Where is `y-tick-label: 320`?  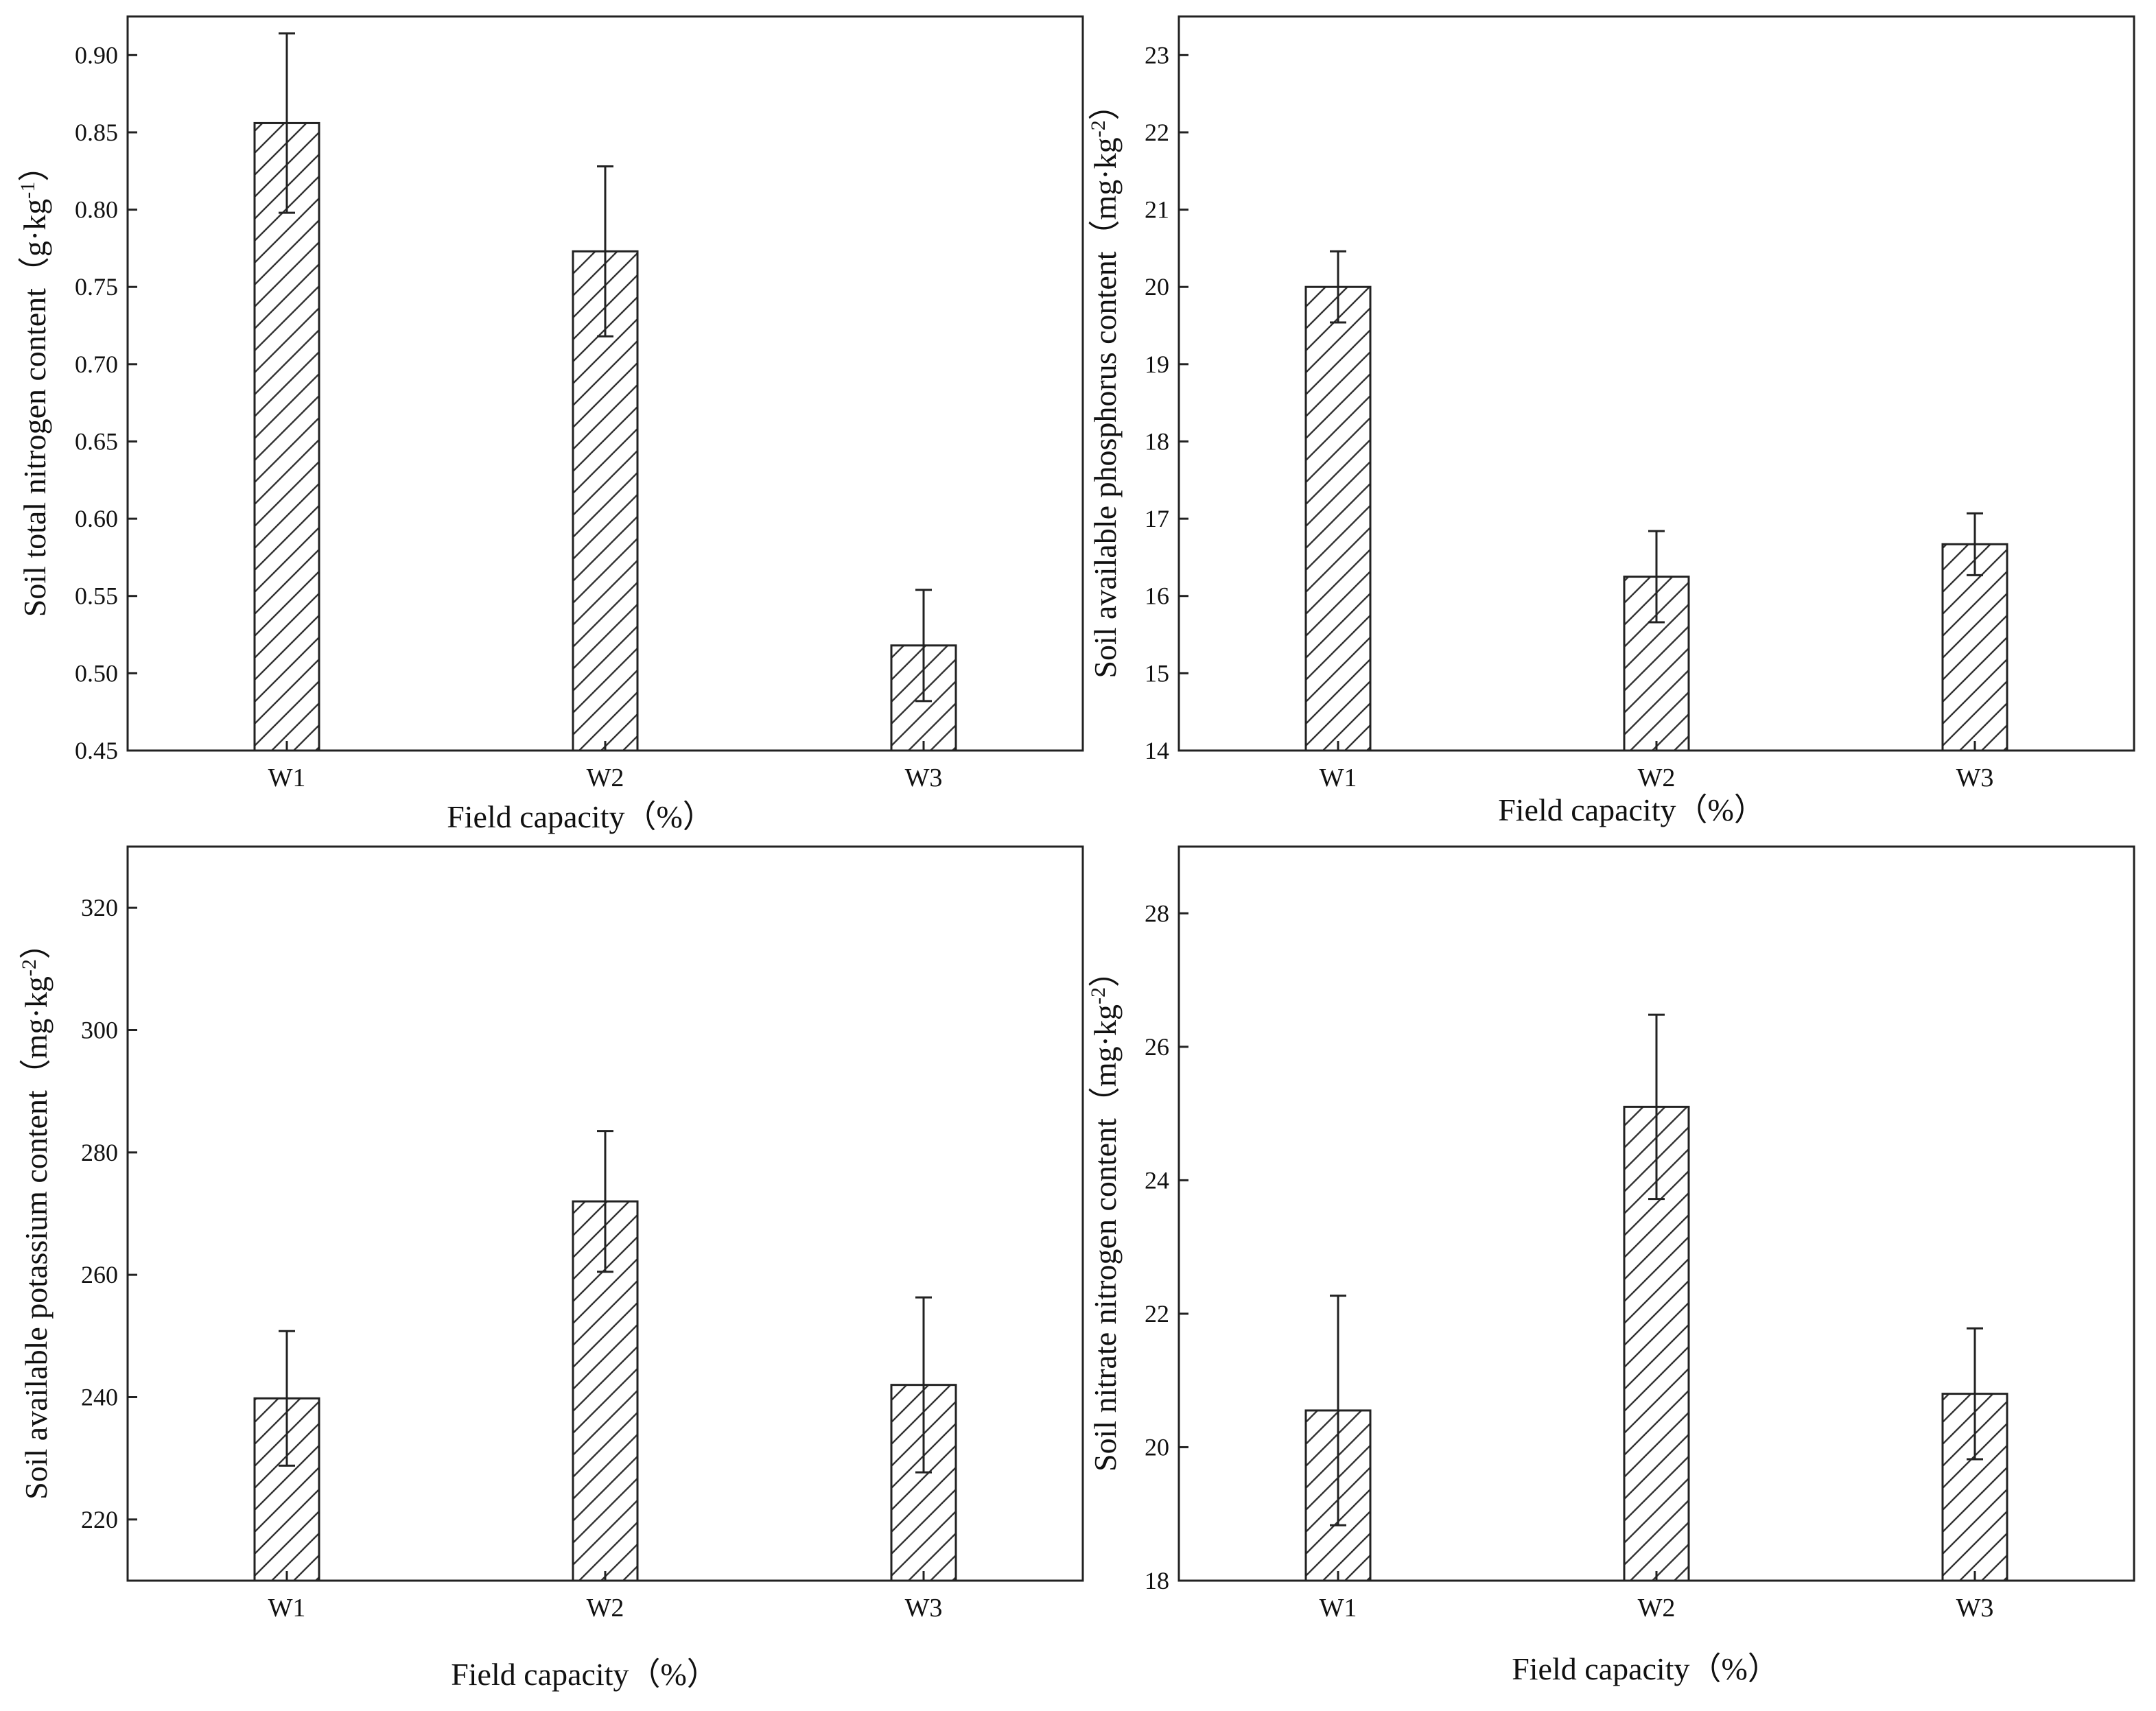
y-tick-label: 320 is located at coordinates (99, 907).